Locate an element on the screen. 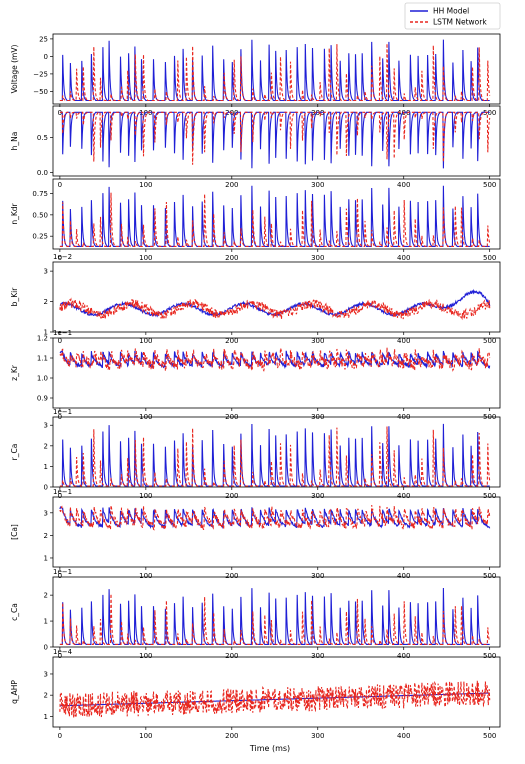 The height and width of the screenshot is (764, 525). panel-b_kir-series-hh is located at coordinates (275, 303).